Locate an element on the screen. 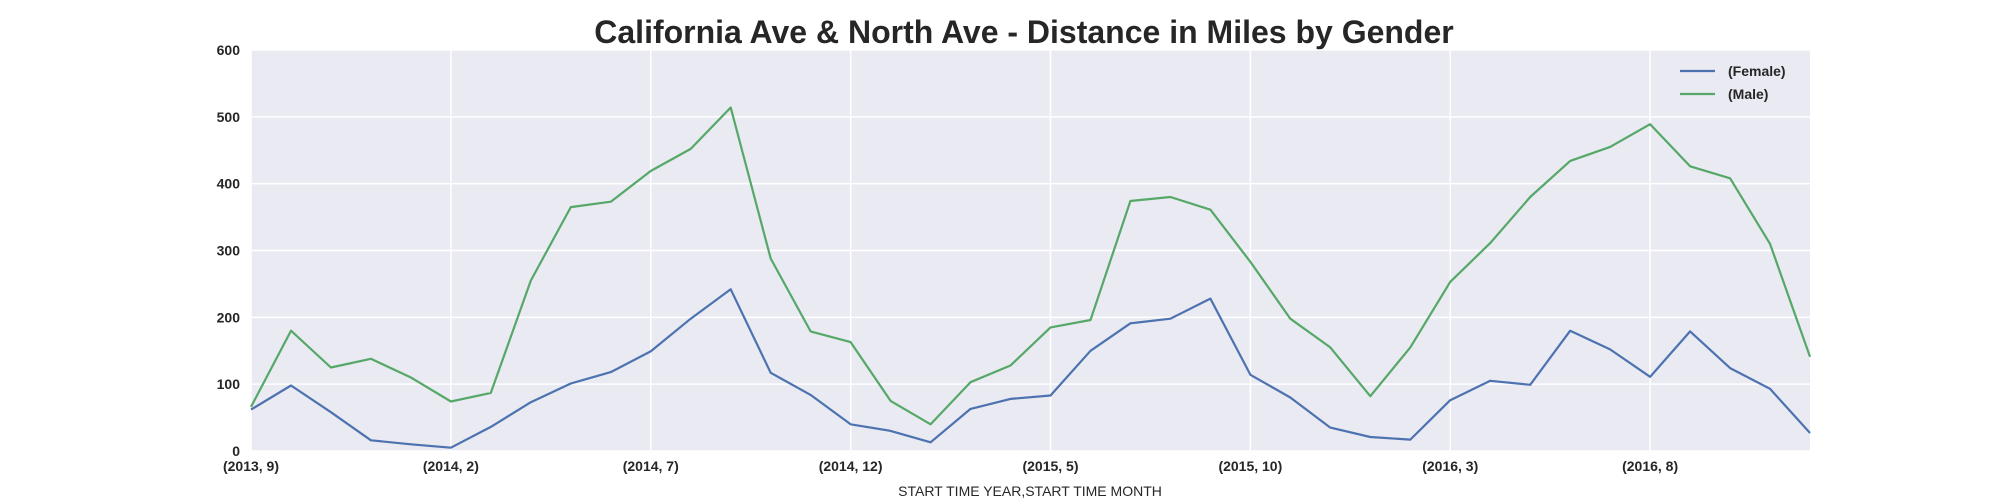 This screenshot has width=2000, height=500. legend: (Female) (Male) is located at coordinates (1733, 82).